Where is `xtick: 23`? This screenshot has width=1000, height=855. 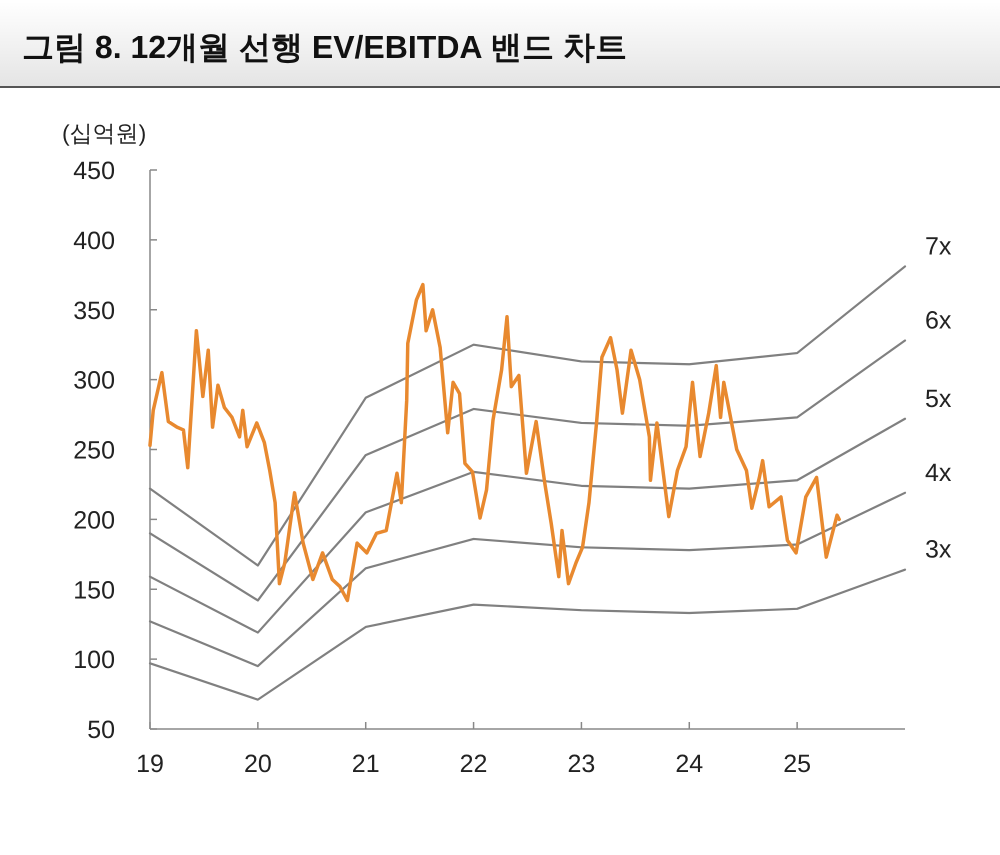 xtick: 23 is located at coordinates (582, 764).